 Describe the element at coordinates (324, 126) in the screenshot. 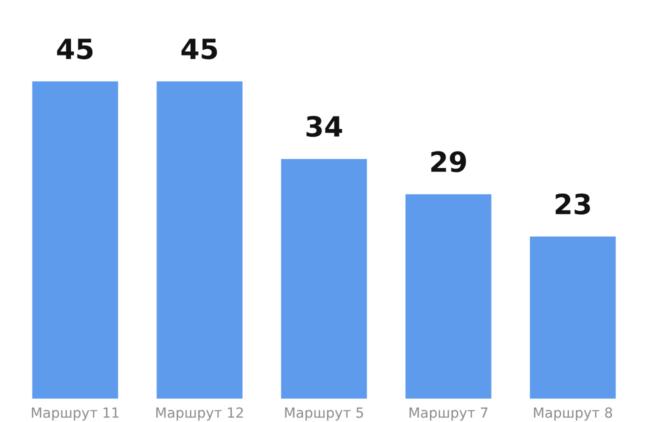

I see `data-label: 34` at that location.